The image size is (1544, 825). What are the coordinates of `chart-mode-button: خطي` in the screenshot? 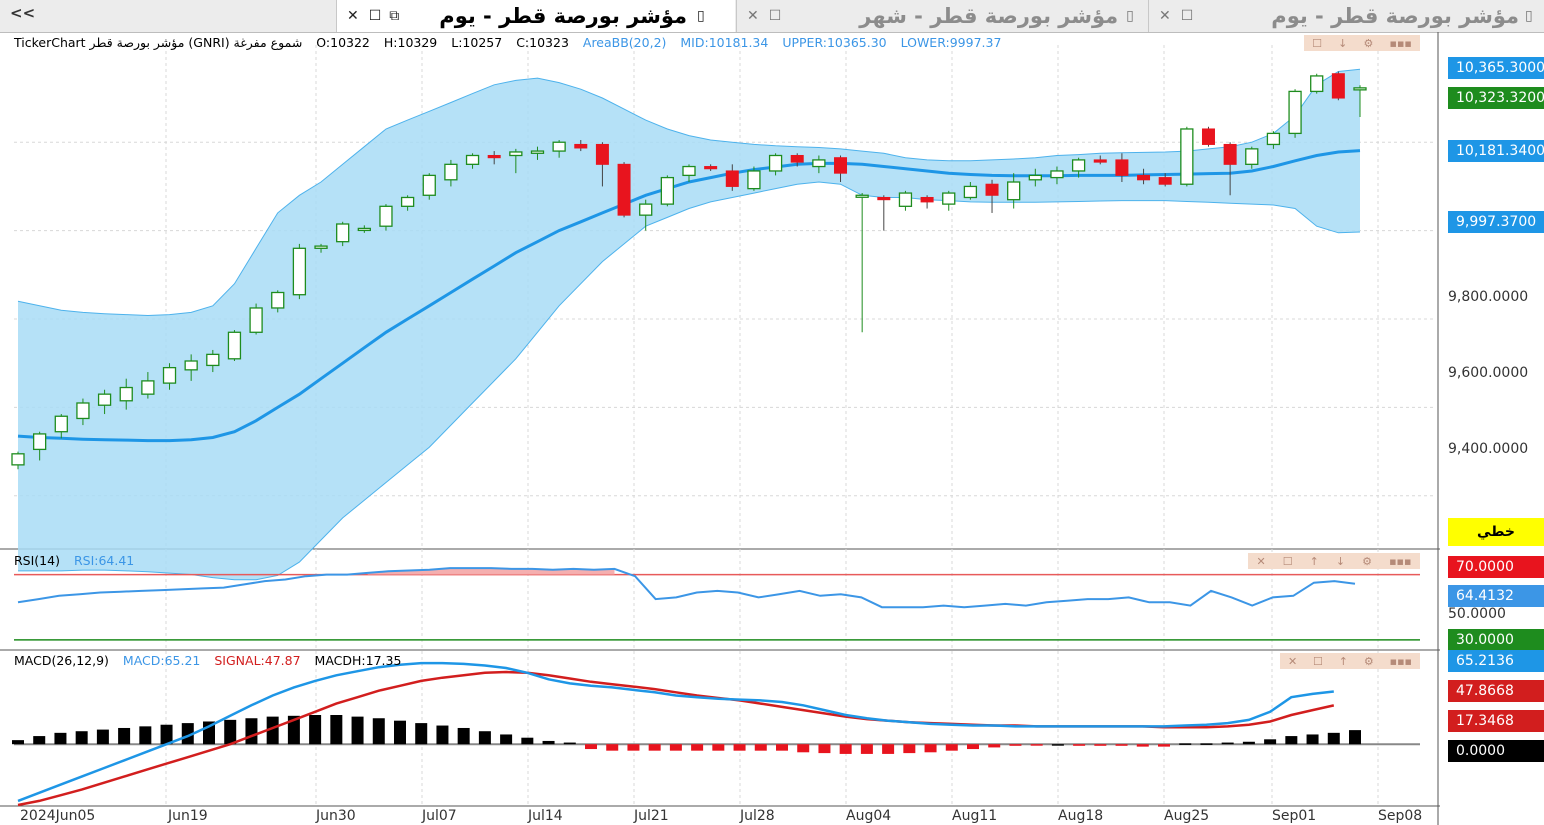 It's located at (1496, 532).